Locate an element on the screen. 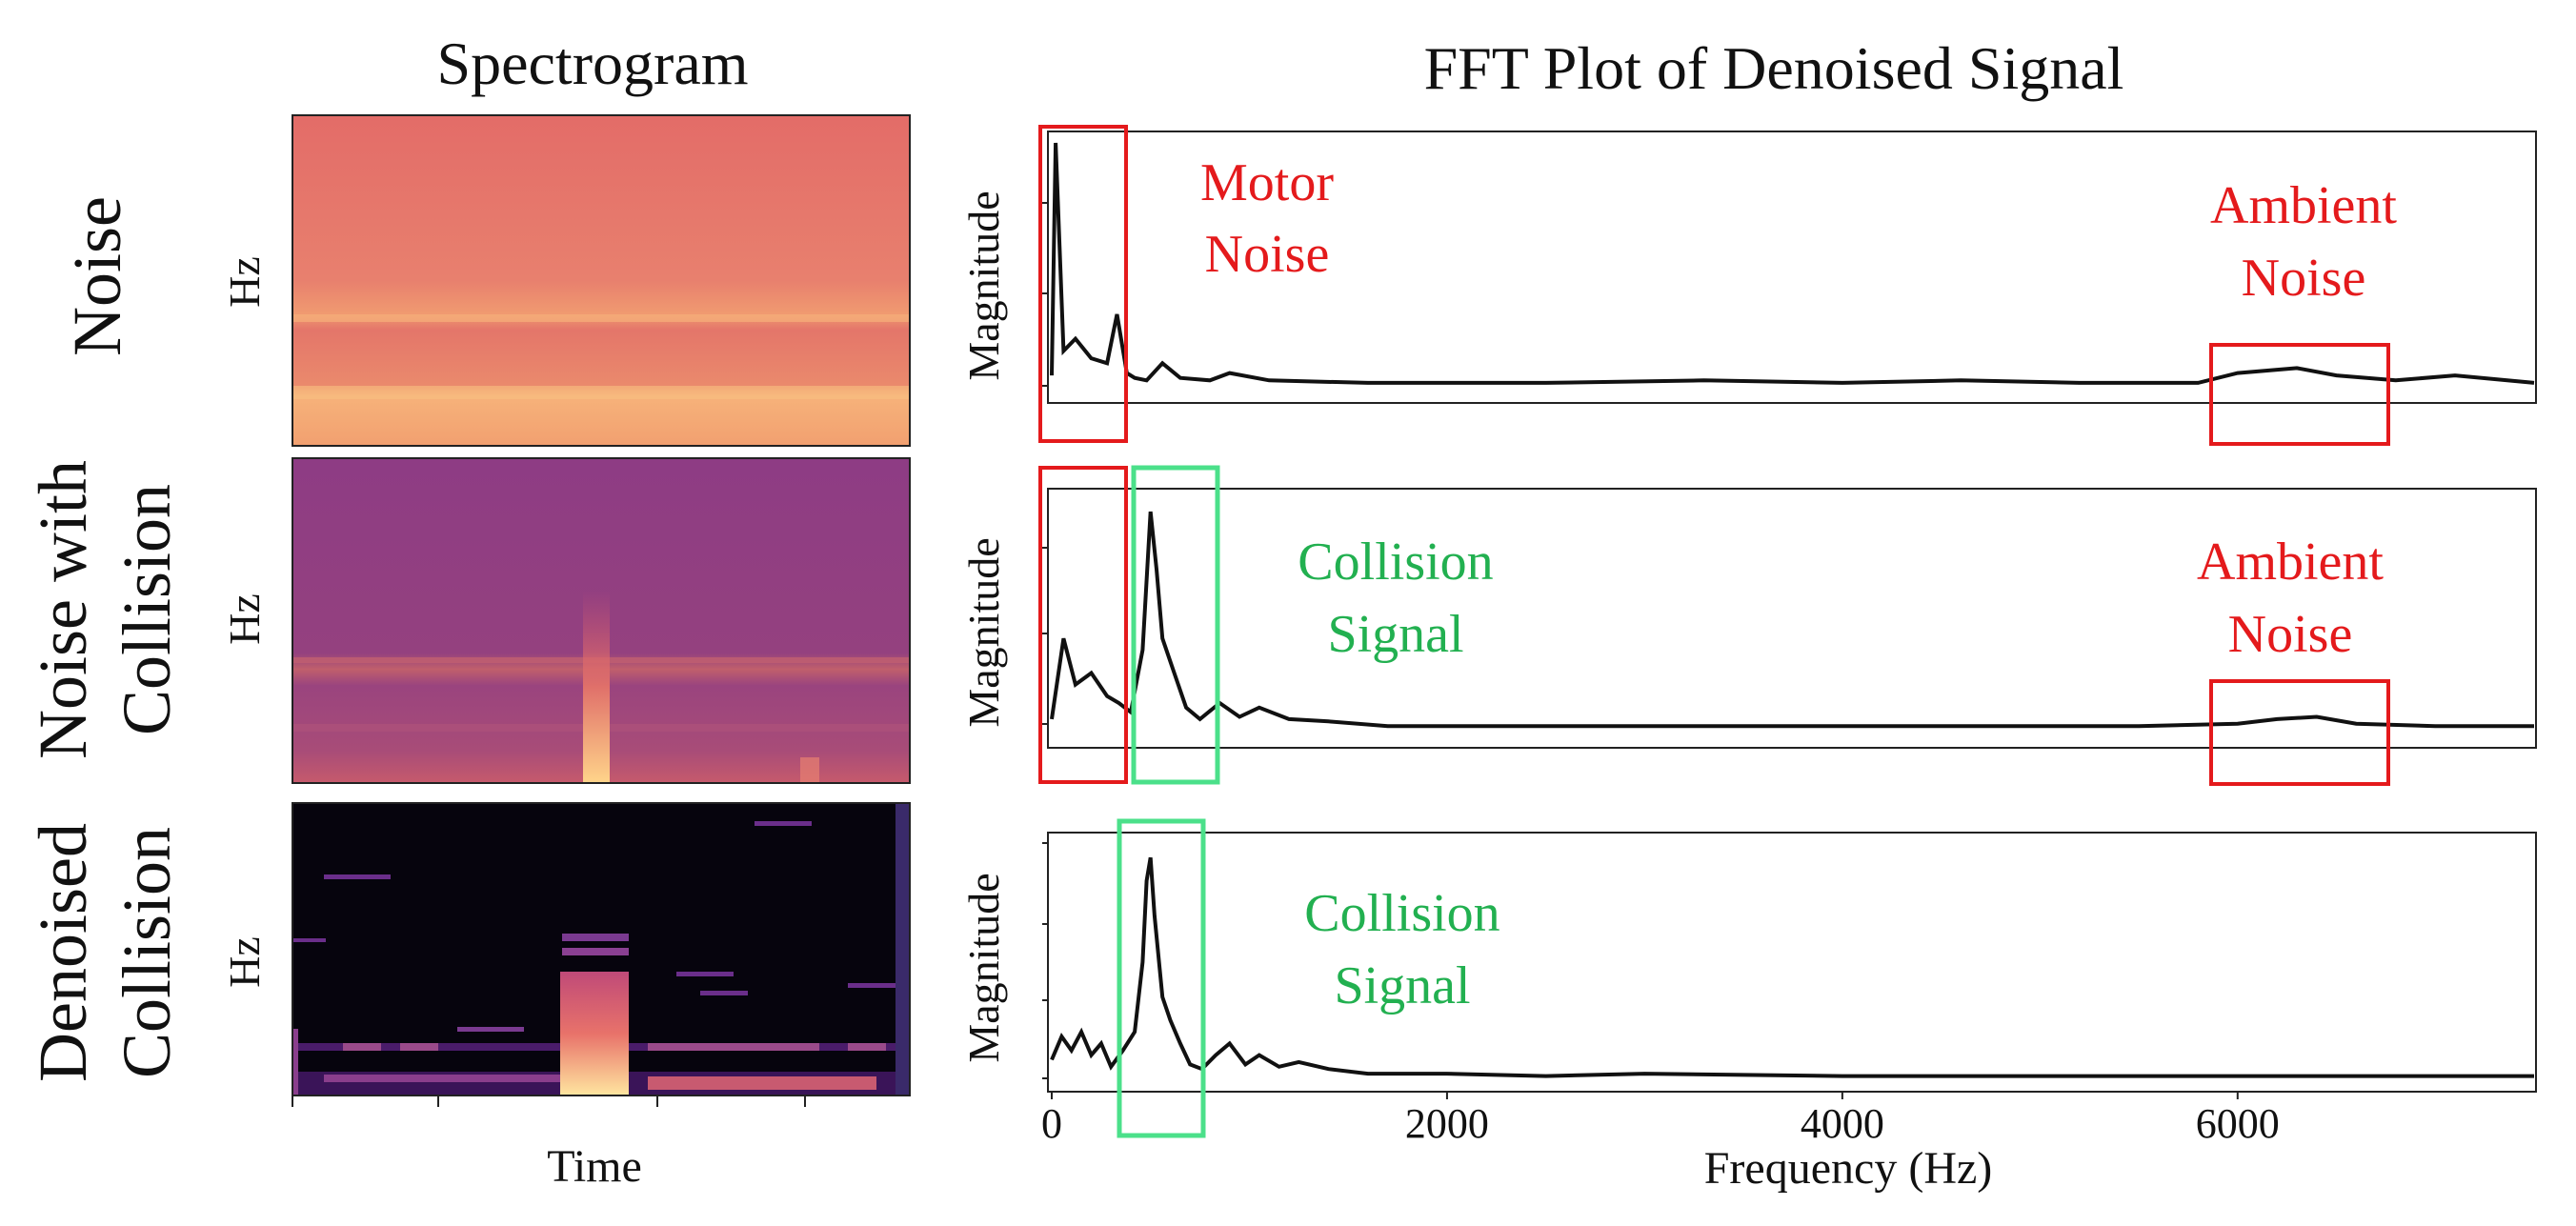  spectrogram-noise-with-collision is located at coordinates (601, 620).